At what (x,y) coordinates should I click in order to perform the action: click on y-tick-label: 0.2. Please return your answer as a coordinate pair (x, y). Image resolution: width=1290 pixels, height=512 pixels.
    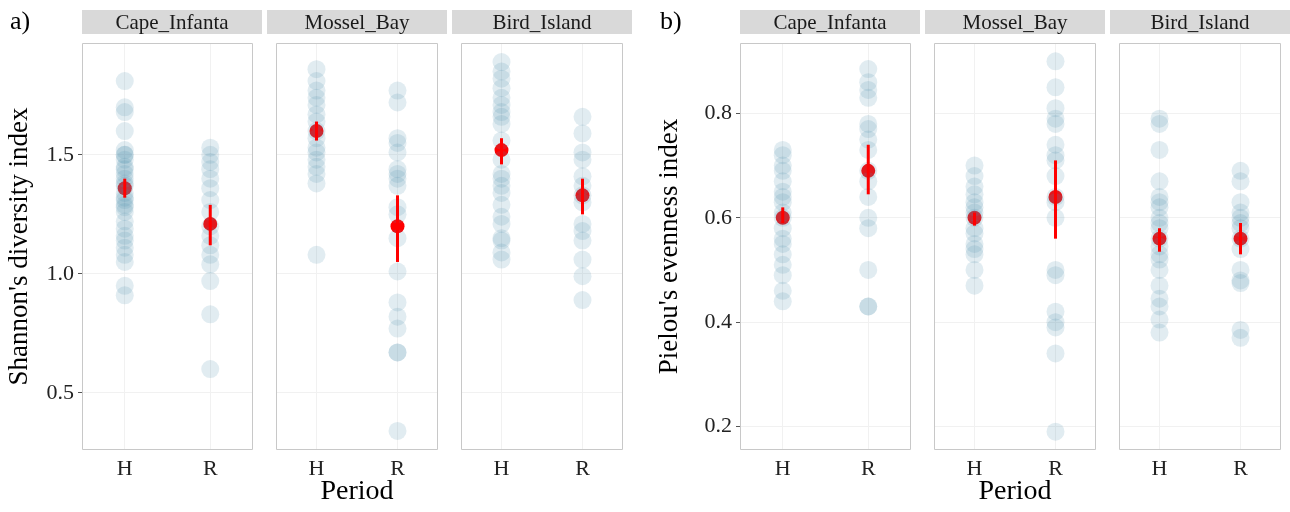
    Looking at the image, I should click on (718, 425).